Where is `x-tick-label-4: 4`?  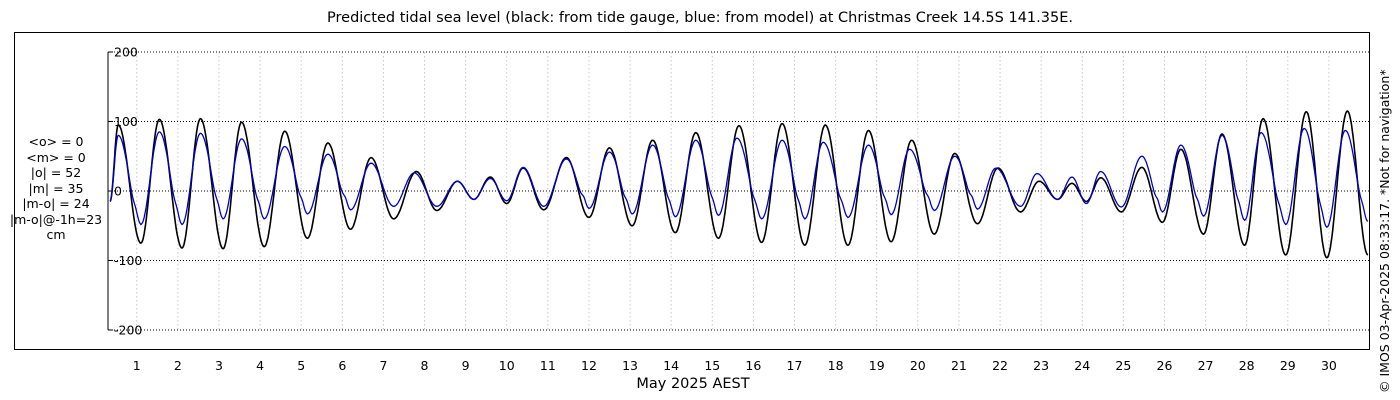 x-tick-label-4: 4 is located at coordinates (260, 365).